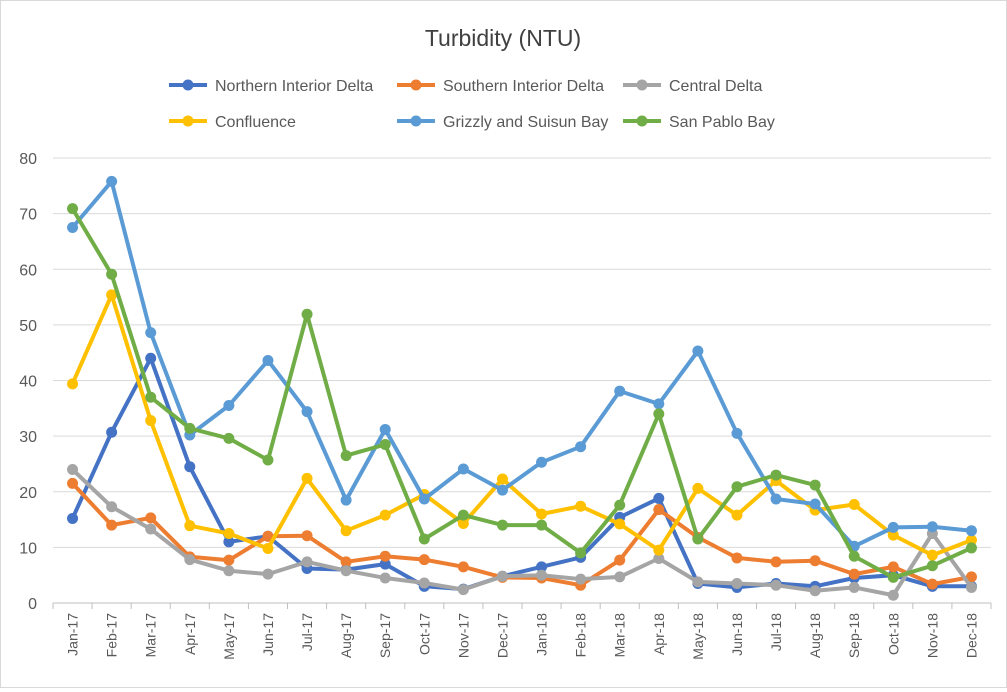 This screenshot has height=692, width=1007. What do you see at coordinates (385, 635) in the screenshot?
I see `x-tick-label: Sep-17` at bounding box center [385, 635].